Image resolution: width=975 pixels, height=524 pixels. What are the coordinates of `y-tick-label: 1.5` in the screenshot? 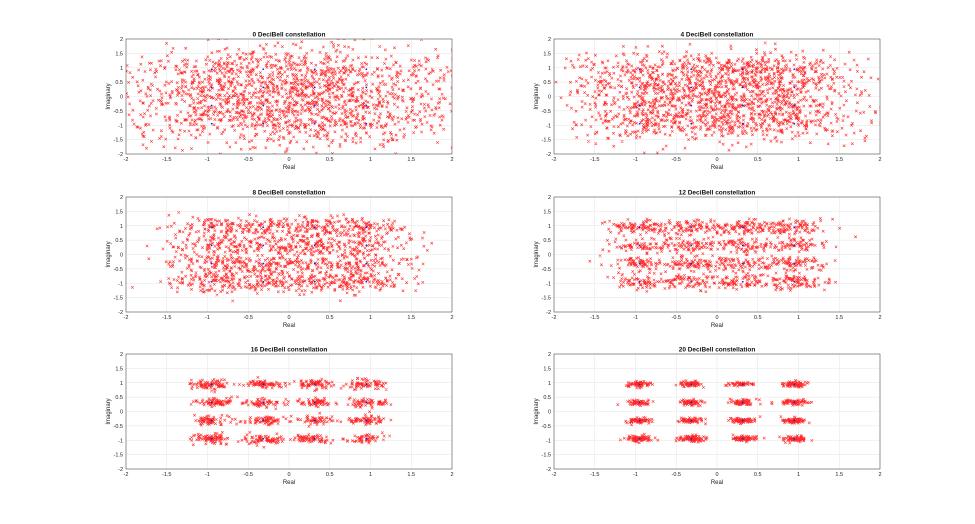 It's located at (119, 54).